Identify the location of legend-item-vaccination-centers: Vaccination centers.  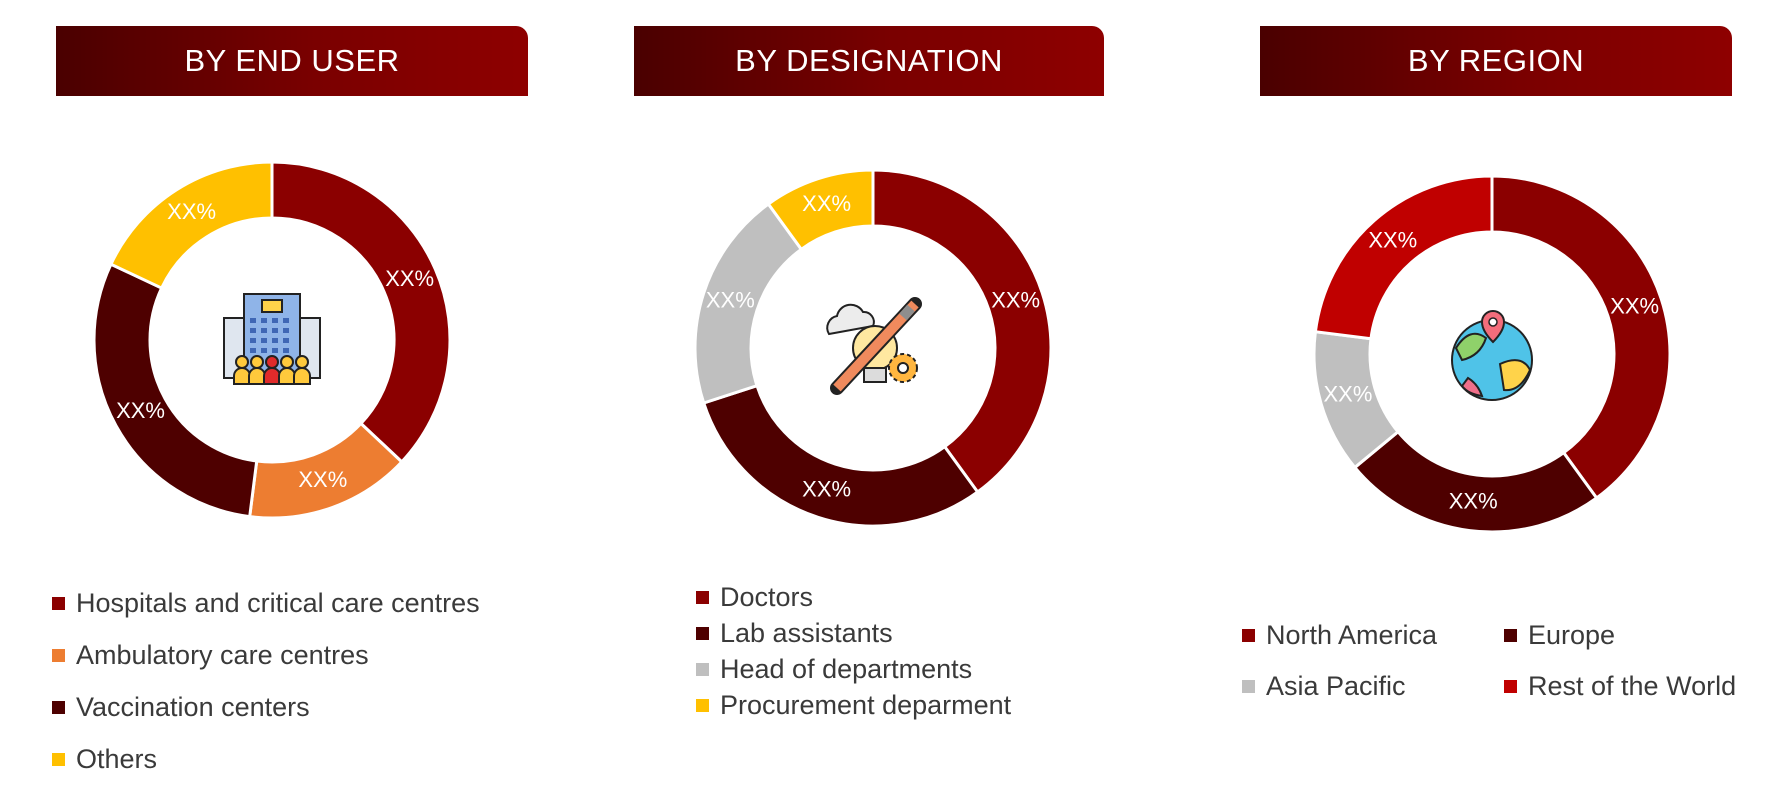
(181, 707).